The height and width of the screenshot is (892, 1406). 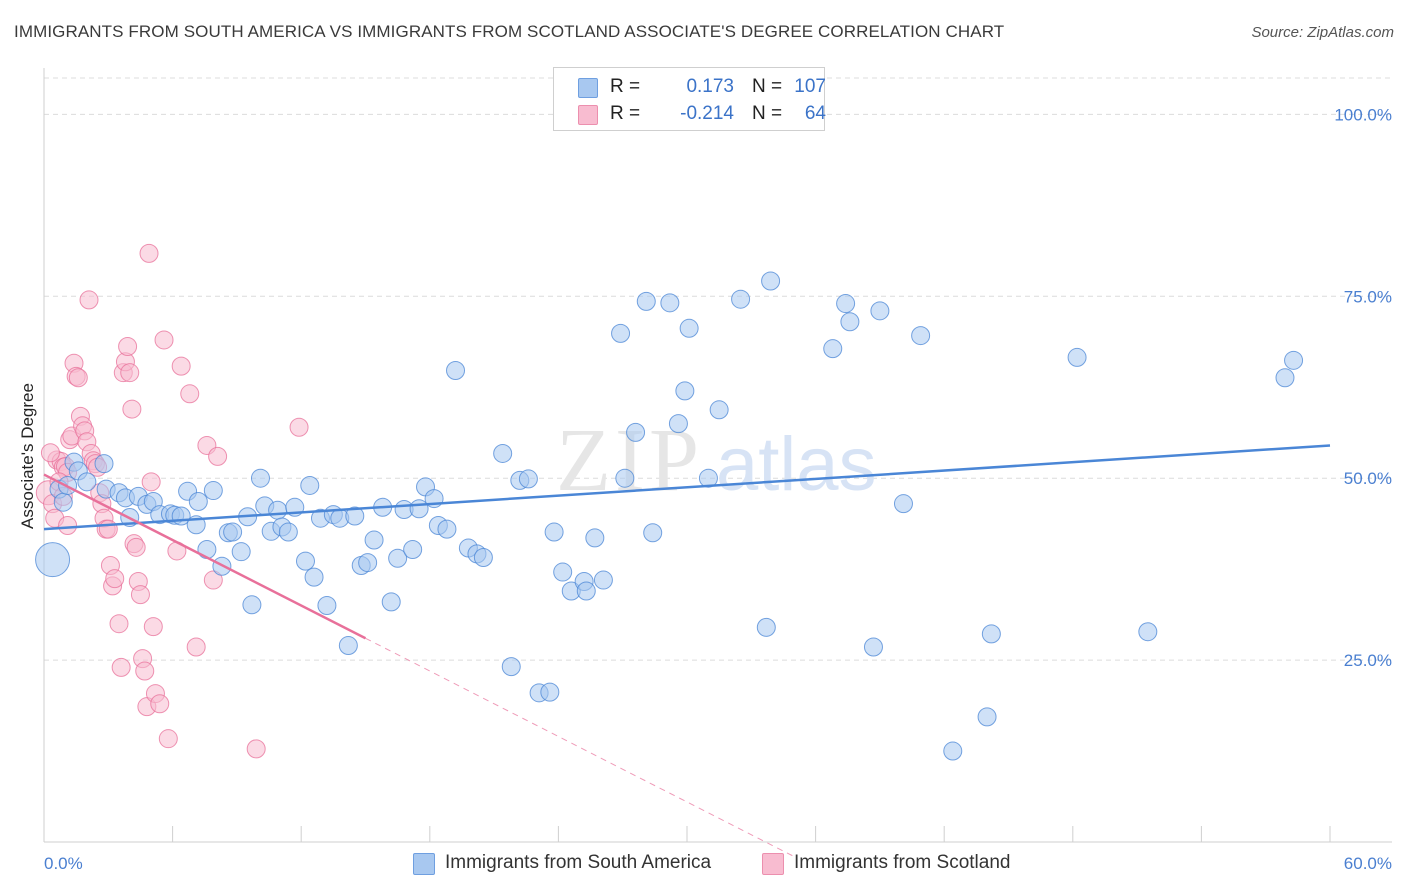 What do you see at coordinates (588, 115) in the screenshot?
I see `legend-swatch-pink` at bounding box center [588, 115].